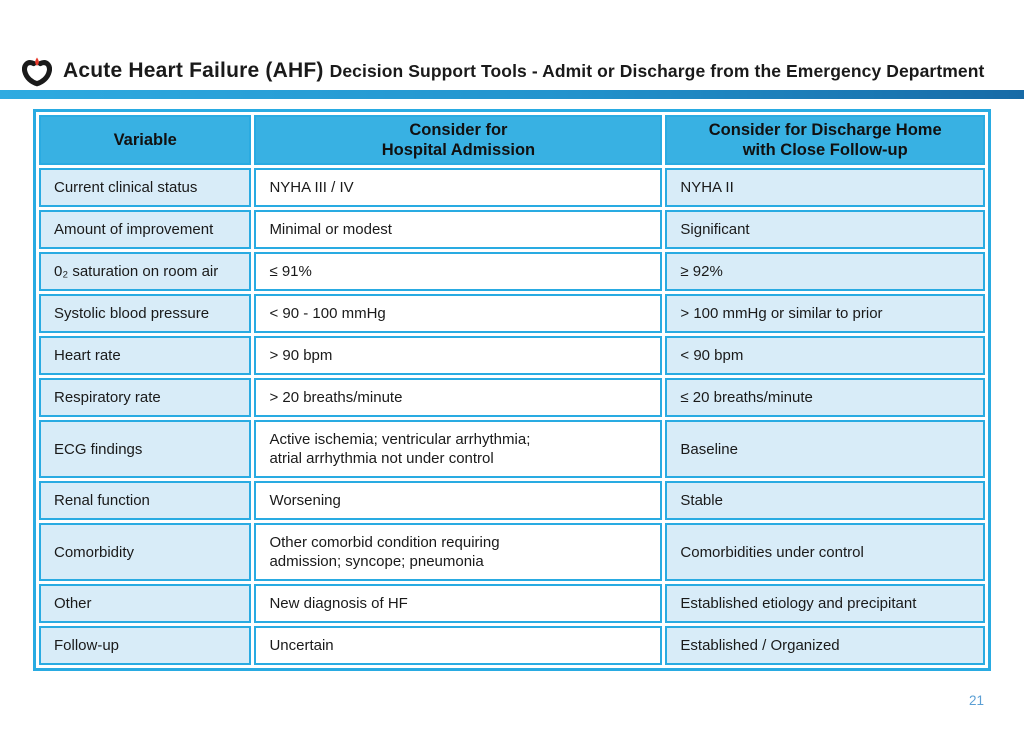  I want to click on table-row: 0₂ saturation on room air ≤ 91% ≥ 92%, so click(512, 271).